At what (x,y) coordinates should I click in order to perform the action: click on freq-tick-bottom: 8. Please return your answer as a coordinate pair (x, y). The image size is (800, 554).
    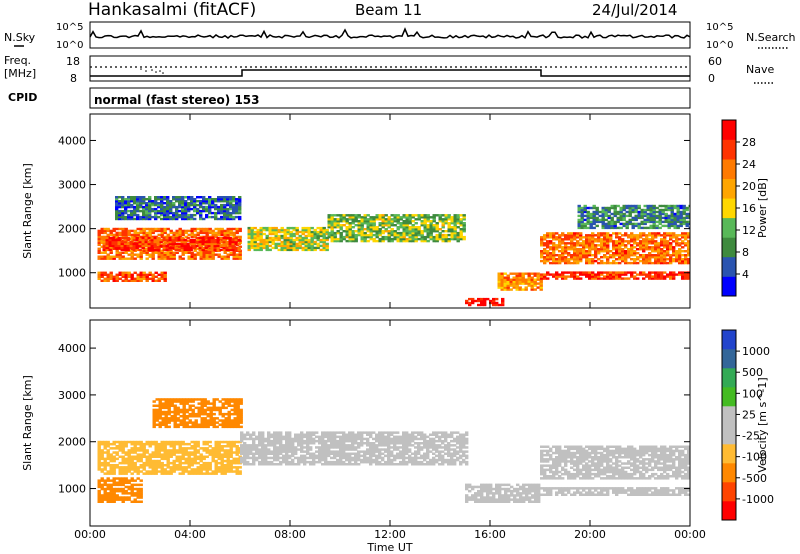
    Looking at the image, I should click on (73, 78).